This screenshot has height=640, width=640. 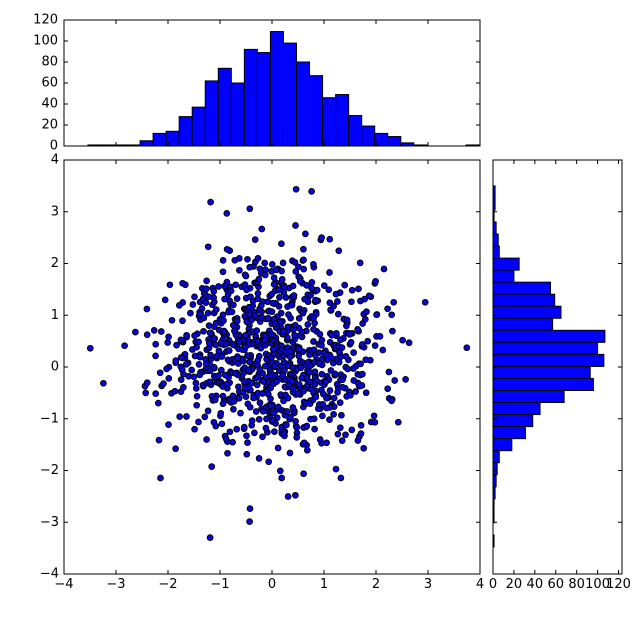 I want to click on top-hist-y-tick-label: 20, so click(x=49, y=125).